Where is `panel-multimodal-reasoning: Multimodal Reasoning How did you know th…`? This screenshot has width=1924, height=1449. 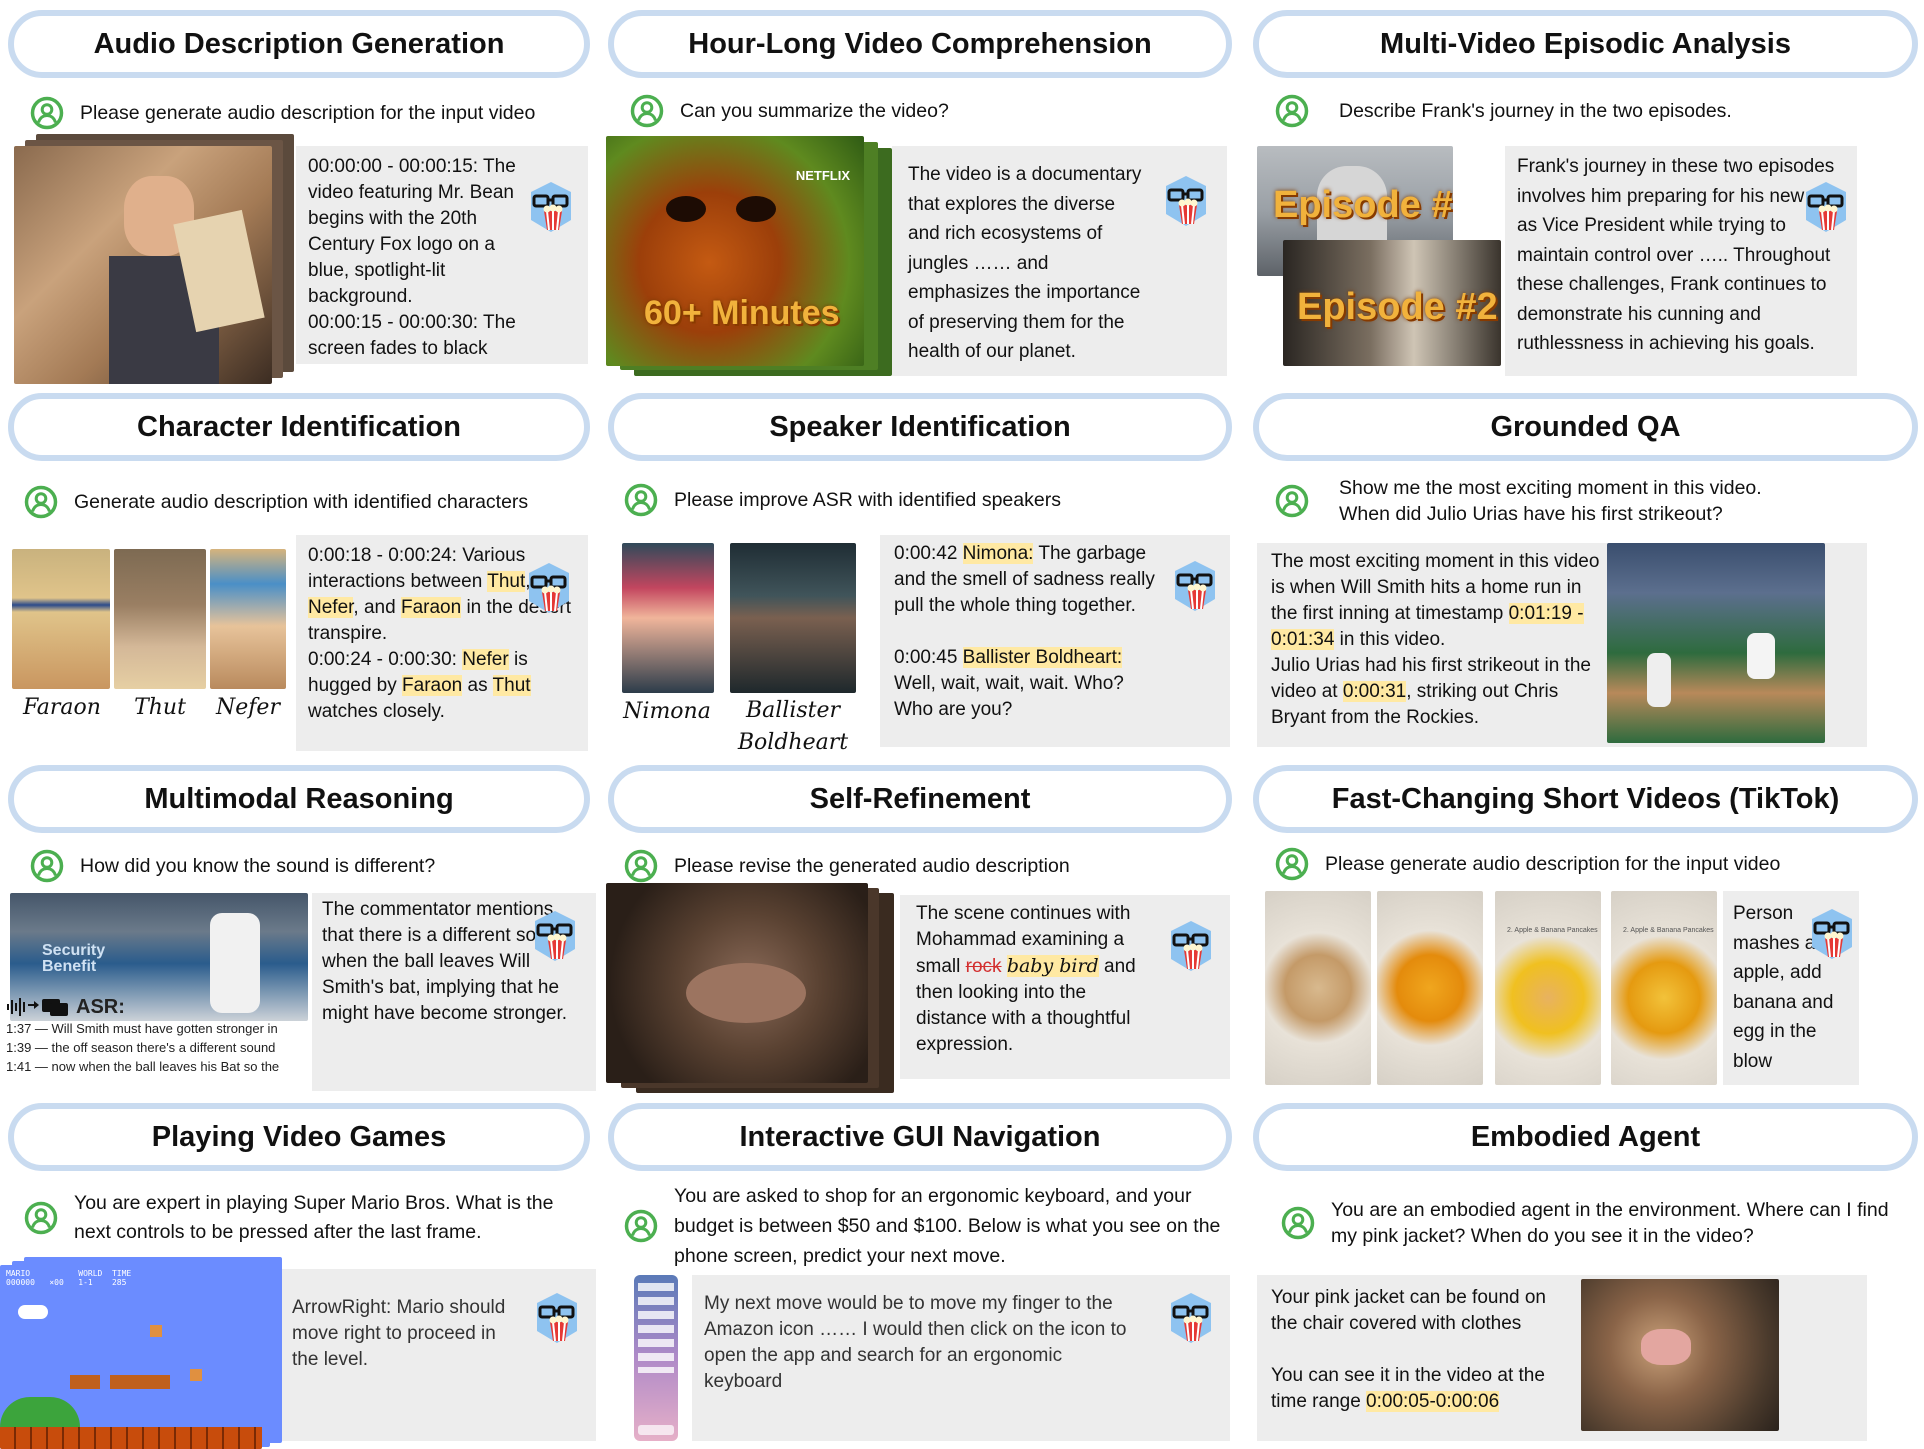
panel-multimodal-reasoning: Multimodal Reasoning How did you know th… is located at coordinates (299, 925).